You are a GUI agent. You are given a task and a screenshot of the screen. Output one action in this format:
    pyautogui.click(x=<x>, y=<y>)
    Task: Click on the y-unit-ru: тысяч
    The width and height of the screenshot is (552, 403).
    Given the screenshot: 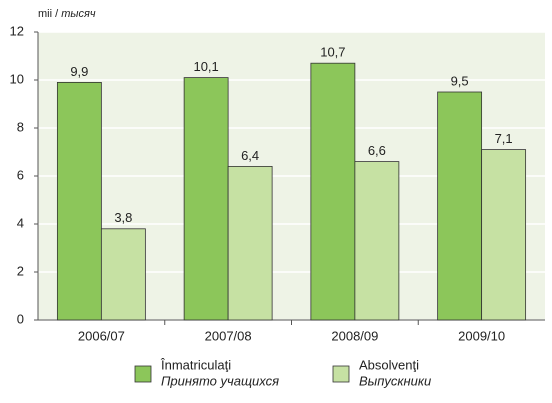 What is the action you would take?
    pyautogui.click(x=78, y=14)
    